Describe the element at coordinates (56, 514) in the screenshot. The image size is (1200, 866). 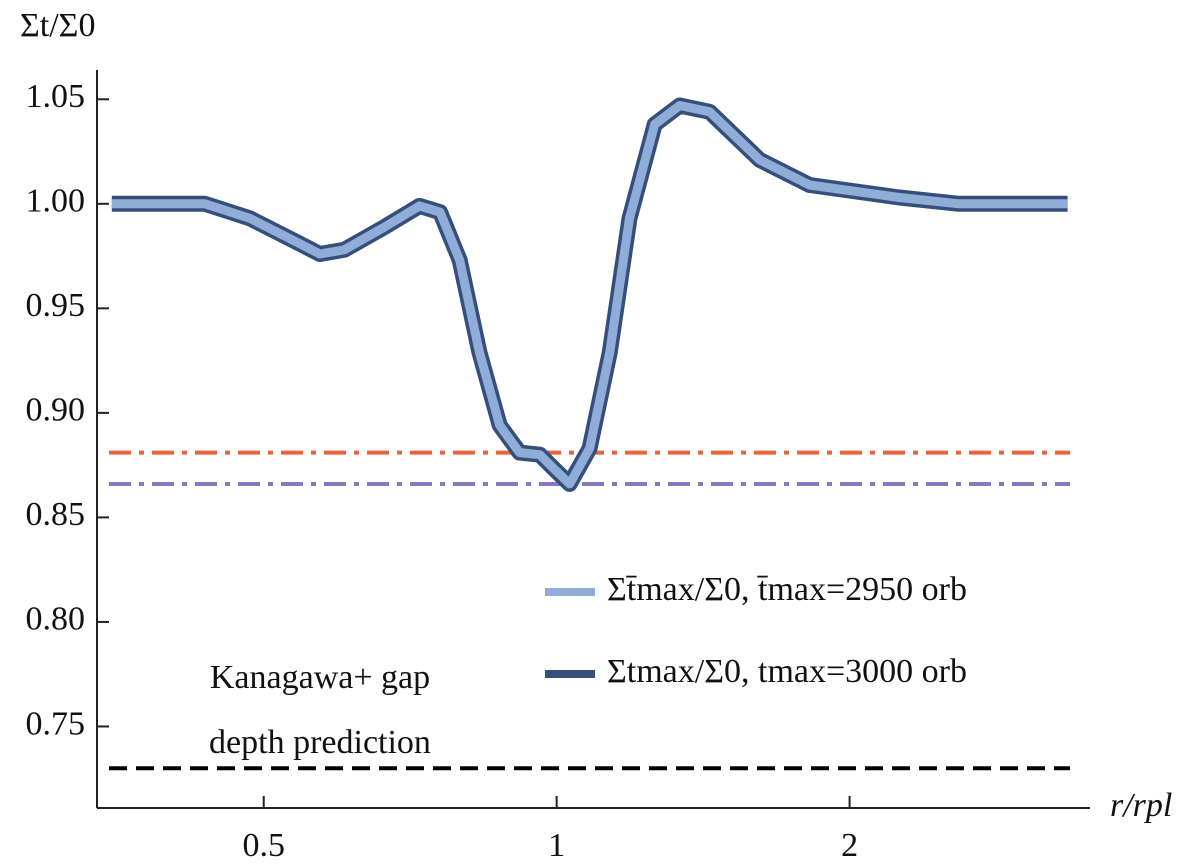
I see `y-tick-label: 0.85` at that location.